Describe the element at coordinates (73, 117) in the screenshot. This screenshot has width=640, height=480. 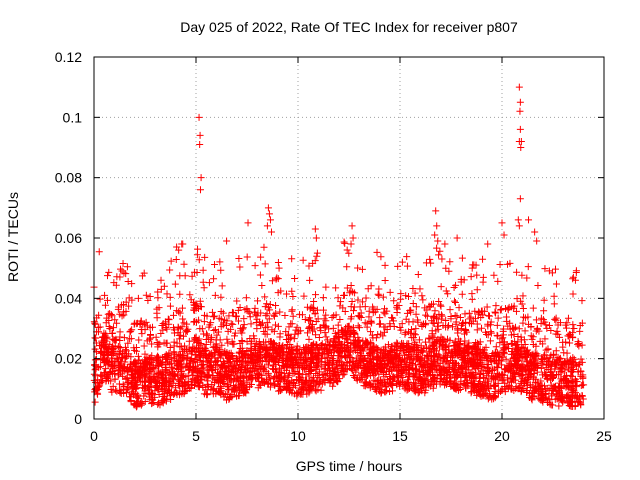
I see `y-tick-label: 0.1` at that location.